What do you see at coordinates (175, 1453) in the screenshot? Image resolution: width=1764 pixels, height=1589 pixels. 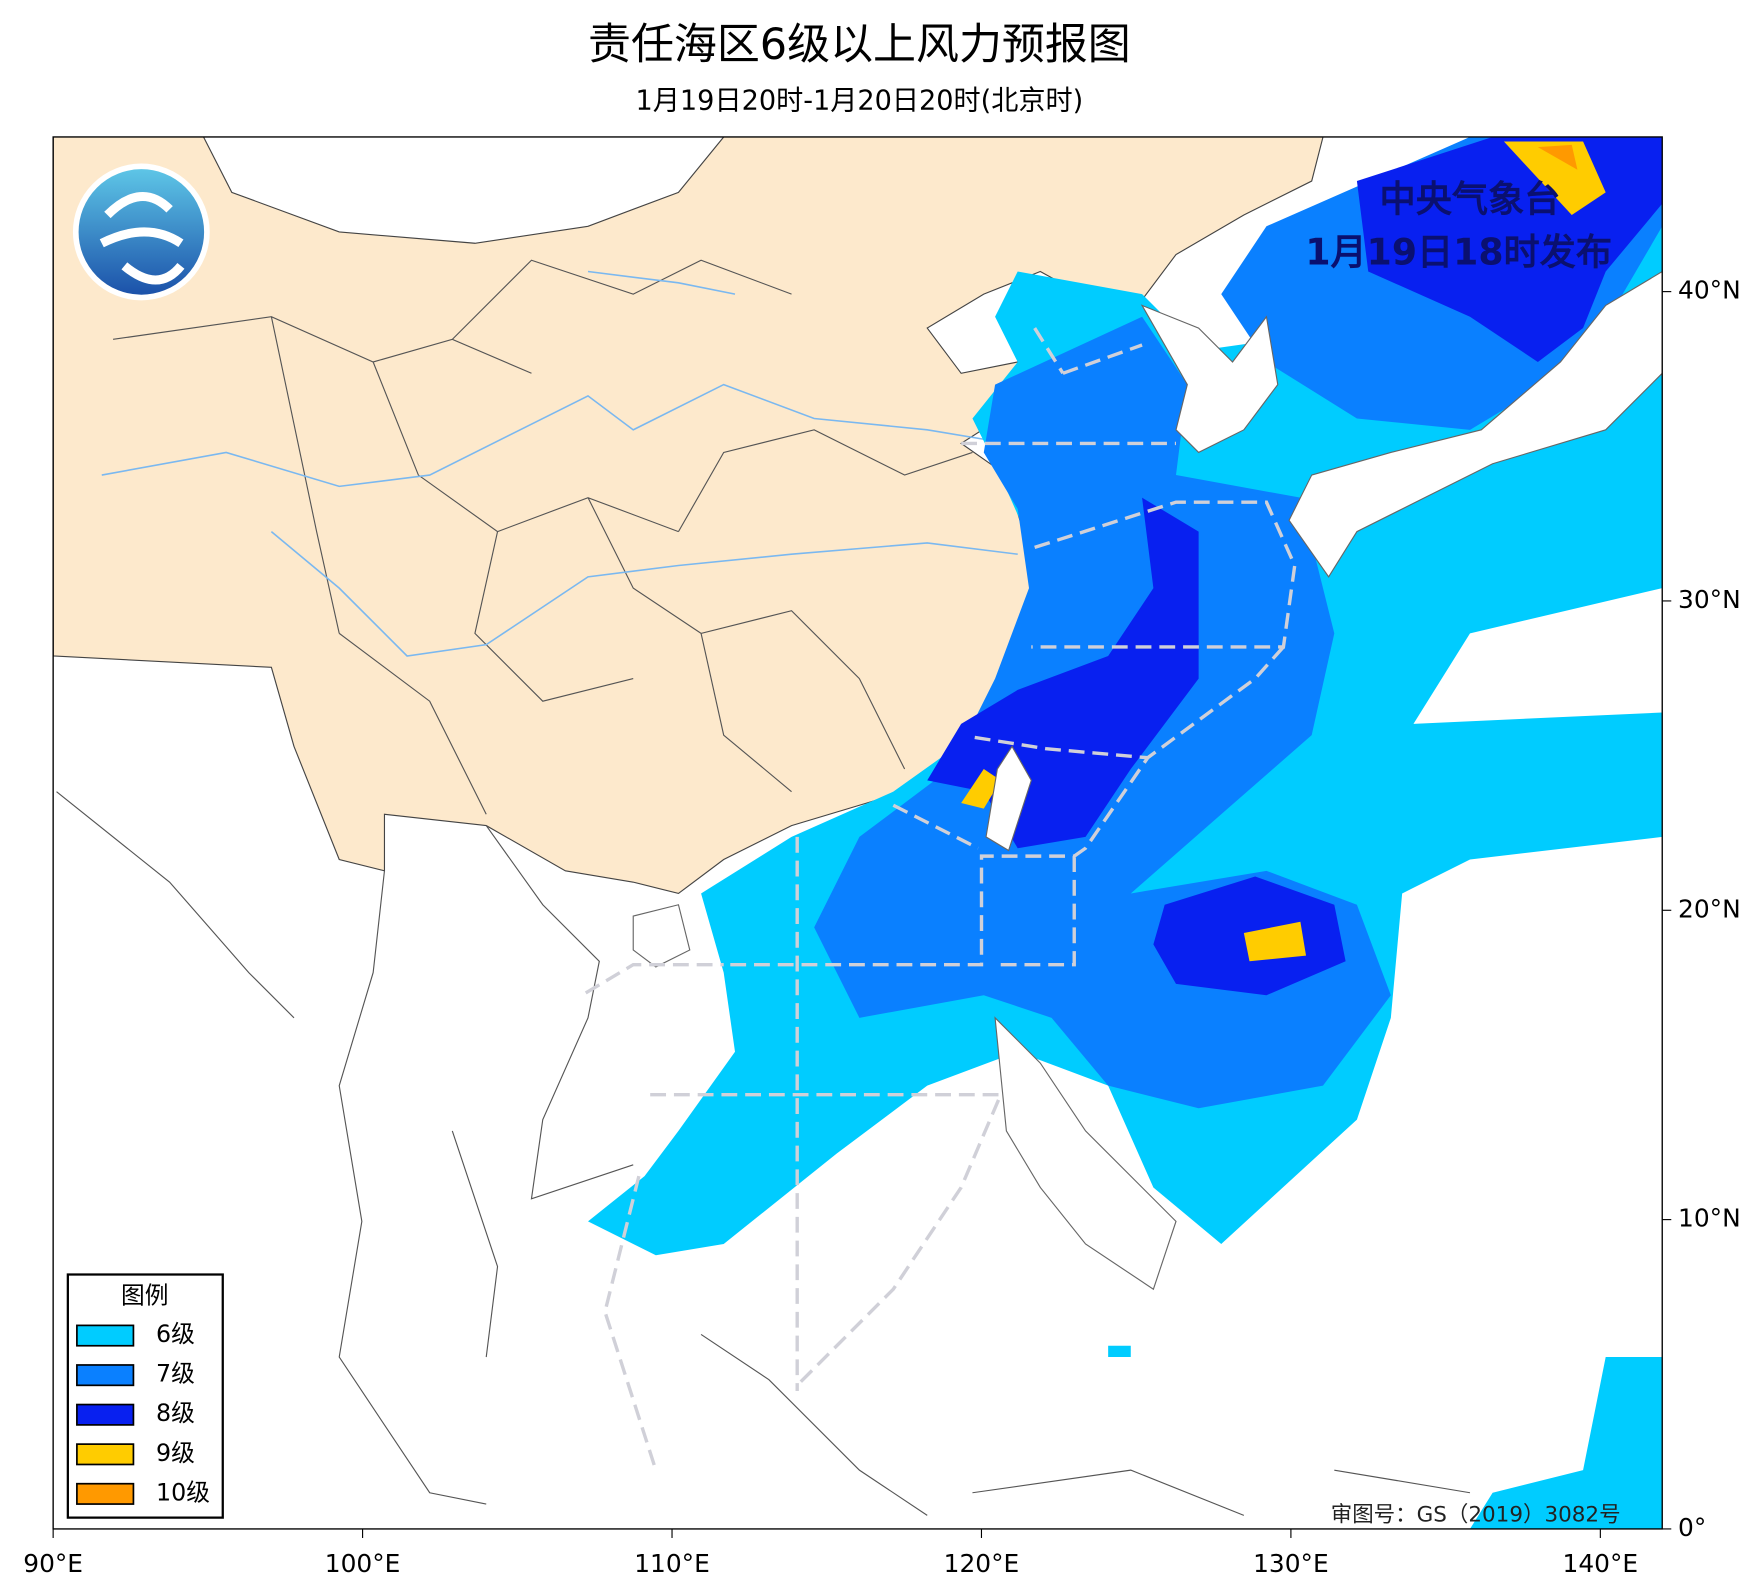 I see `legend-label: 9级` at bounding box center [175, 1453].